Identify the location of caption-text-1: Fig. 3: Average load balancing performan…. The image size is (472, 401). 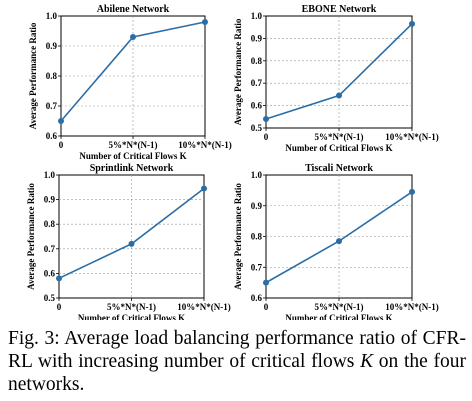
(237, 350).